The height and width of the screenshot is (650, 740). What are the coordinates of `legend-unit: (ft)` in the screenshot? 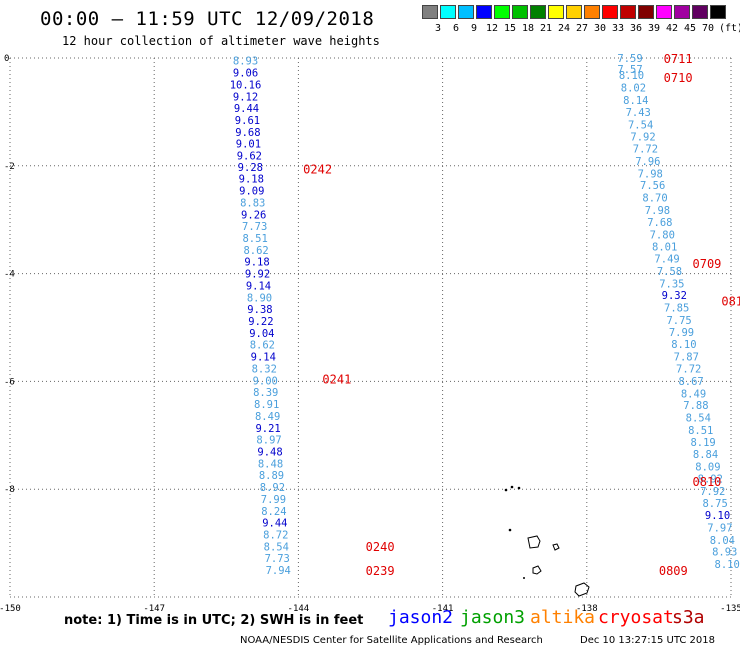 It's located at (729, 28).